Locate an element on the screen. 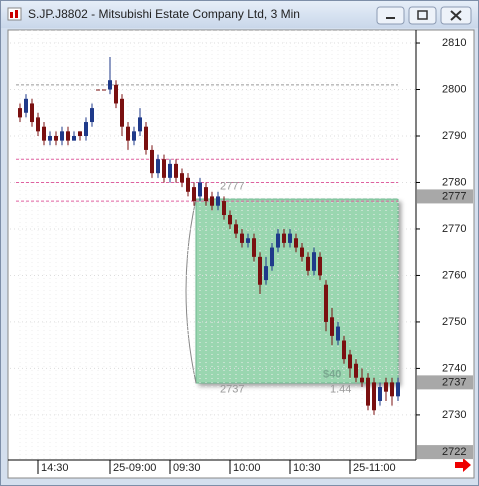 The image size is (479, 486). y-tick-label: 2760 is located at coordinates (454, 275).